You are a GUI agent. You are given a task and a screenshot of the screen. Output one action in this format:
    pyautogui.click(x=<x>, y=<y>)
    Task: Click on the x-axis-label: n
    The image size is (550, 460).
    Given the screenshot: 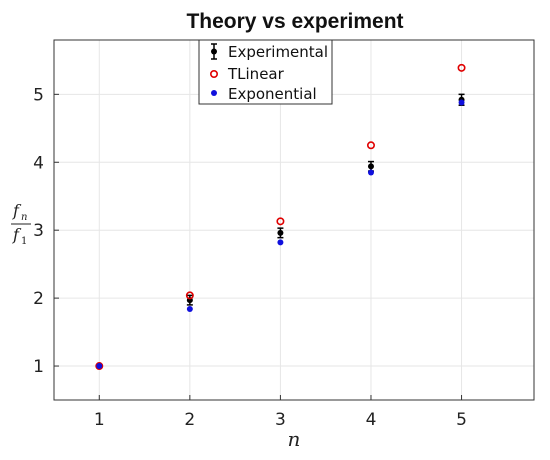 What is the action you would take?
    pyautogui.click(x=294, y=439)
    